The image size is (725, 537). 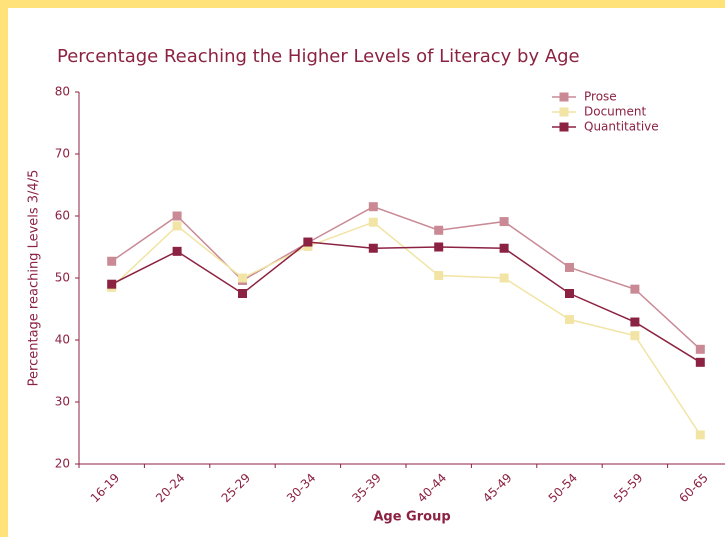 I want to click on y-tick-label: 40, so click(x=62, y=340).